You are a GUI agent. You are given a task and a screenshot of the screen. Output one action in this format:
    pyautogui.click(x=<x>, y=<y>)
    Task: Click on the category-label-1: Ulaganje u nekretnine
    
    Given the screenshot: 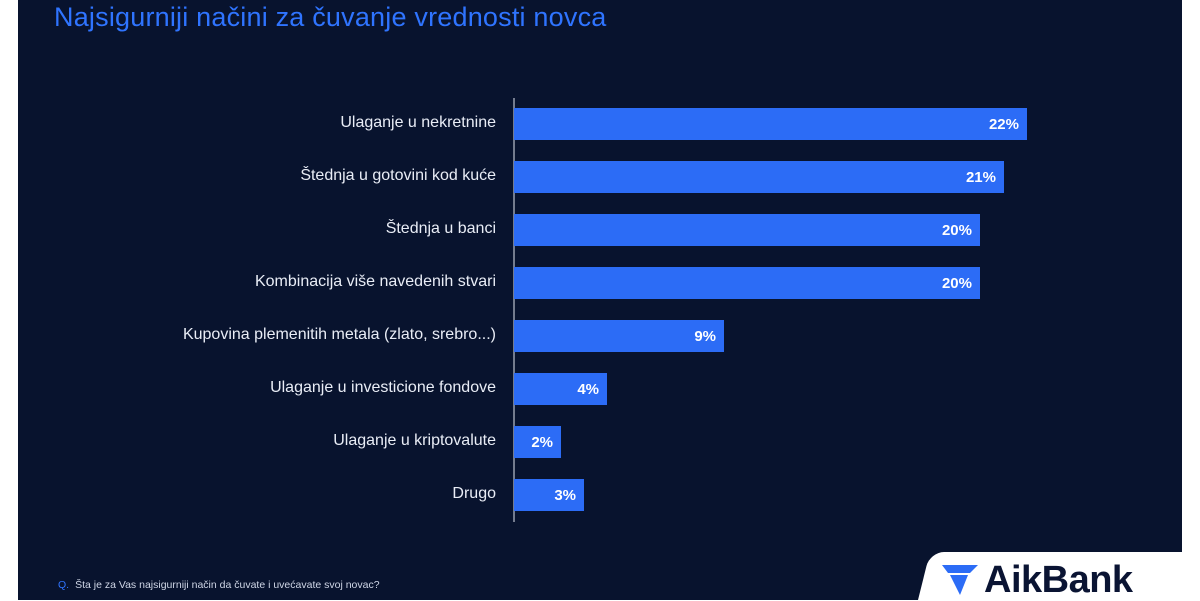 What is the action you would take?
    pyautogui.click(x=418, y=122)
    